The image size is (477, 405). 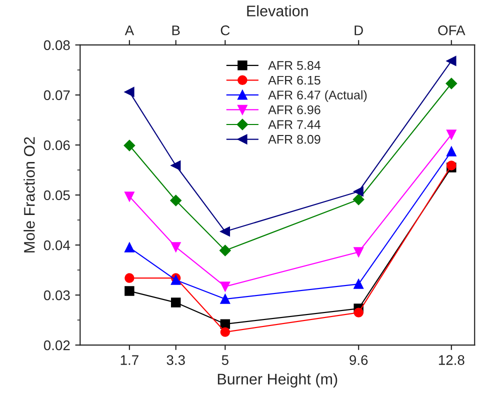 I want to click on x-tick-label: 5, so click(x=225, y=360).